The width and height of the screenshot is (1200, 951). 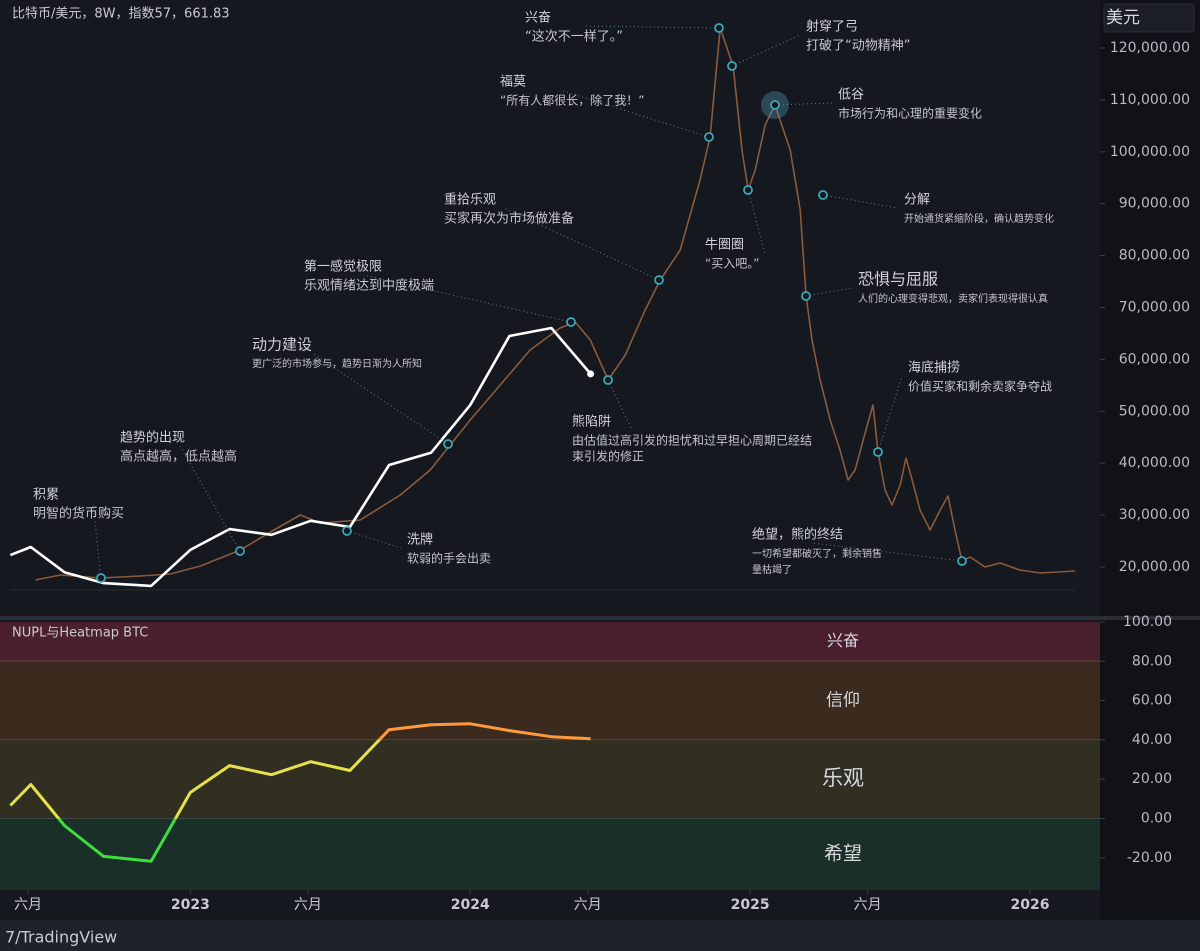 I want to click on chart-title: NUPL与Heatmap BTC, so click(x=80, y=633).